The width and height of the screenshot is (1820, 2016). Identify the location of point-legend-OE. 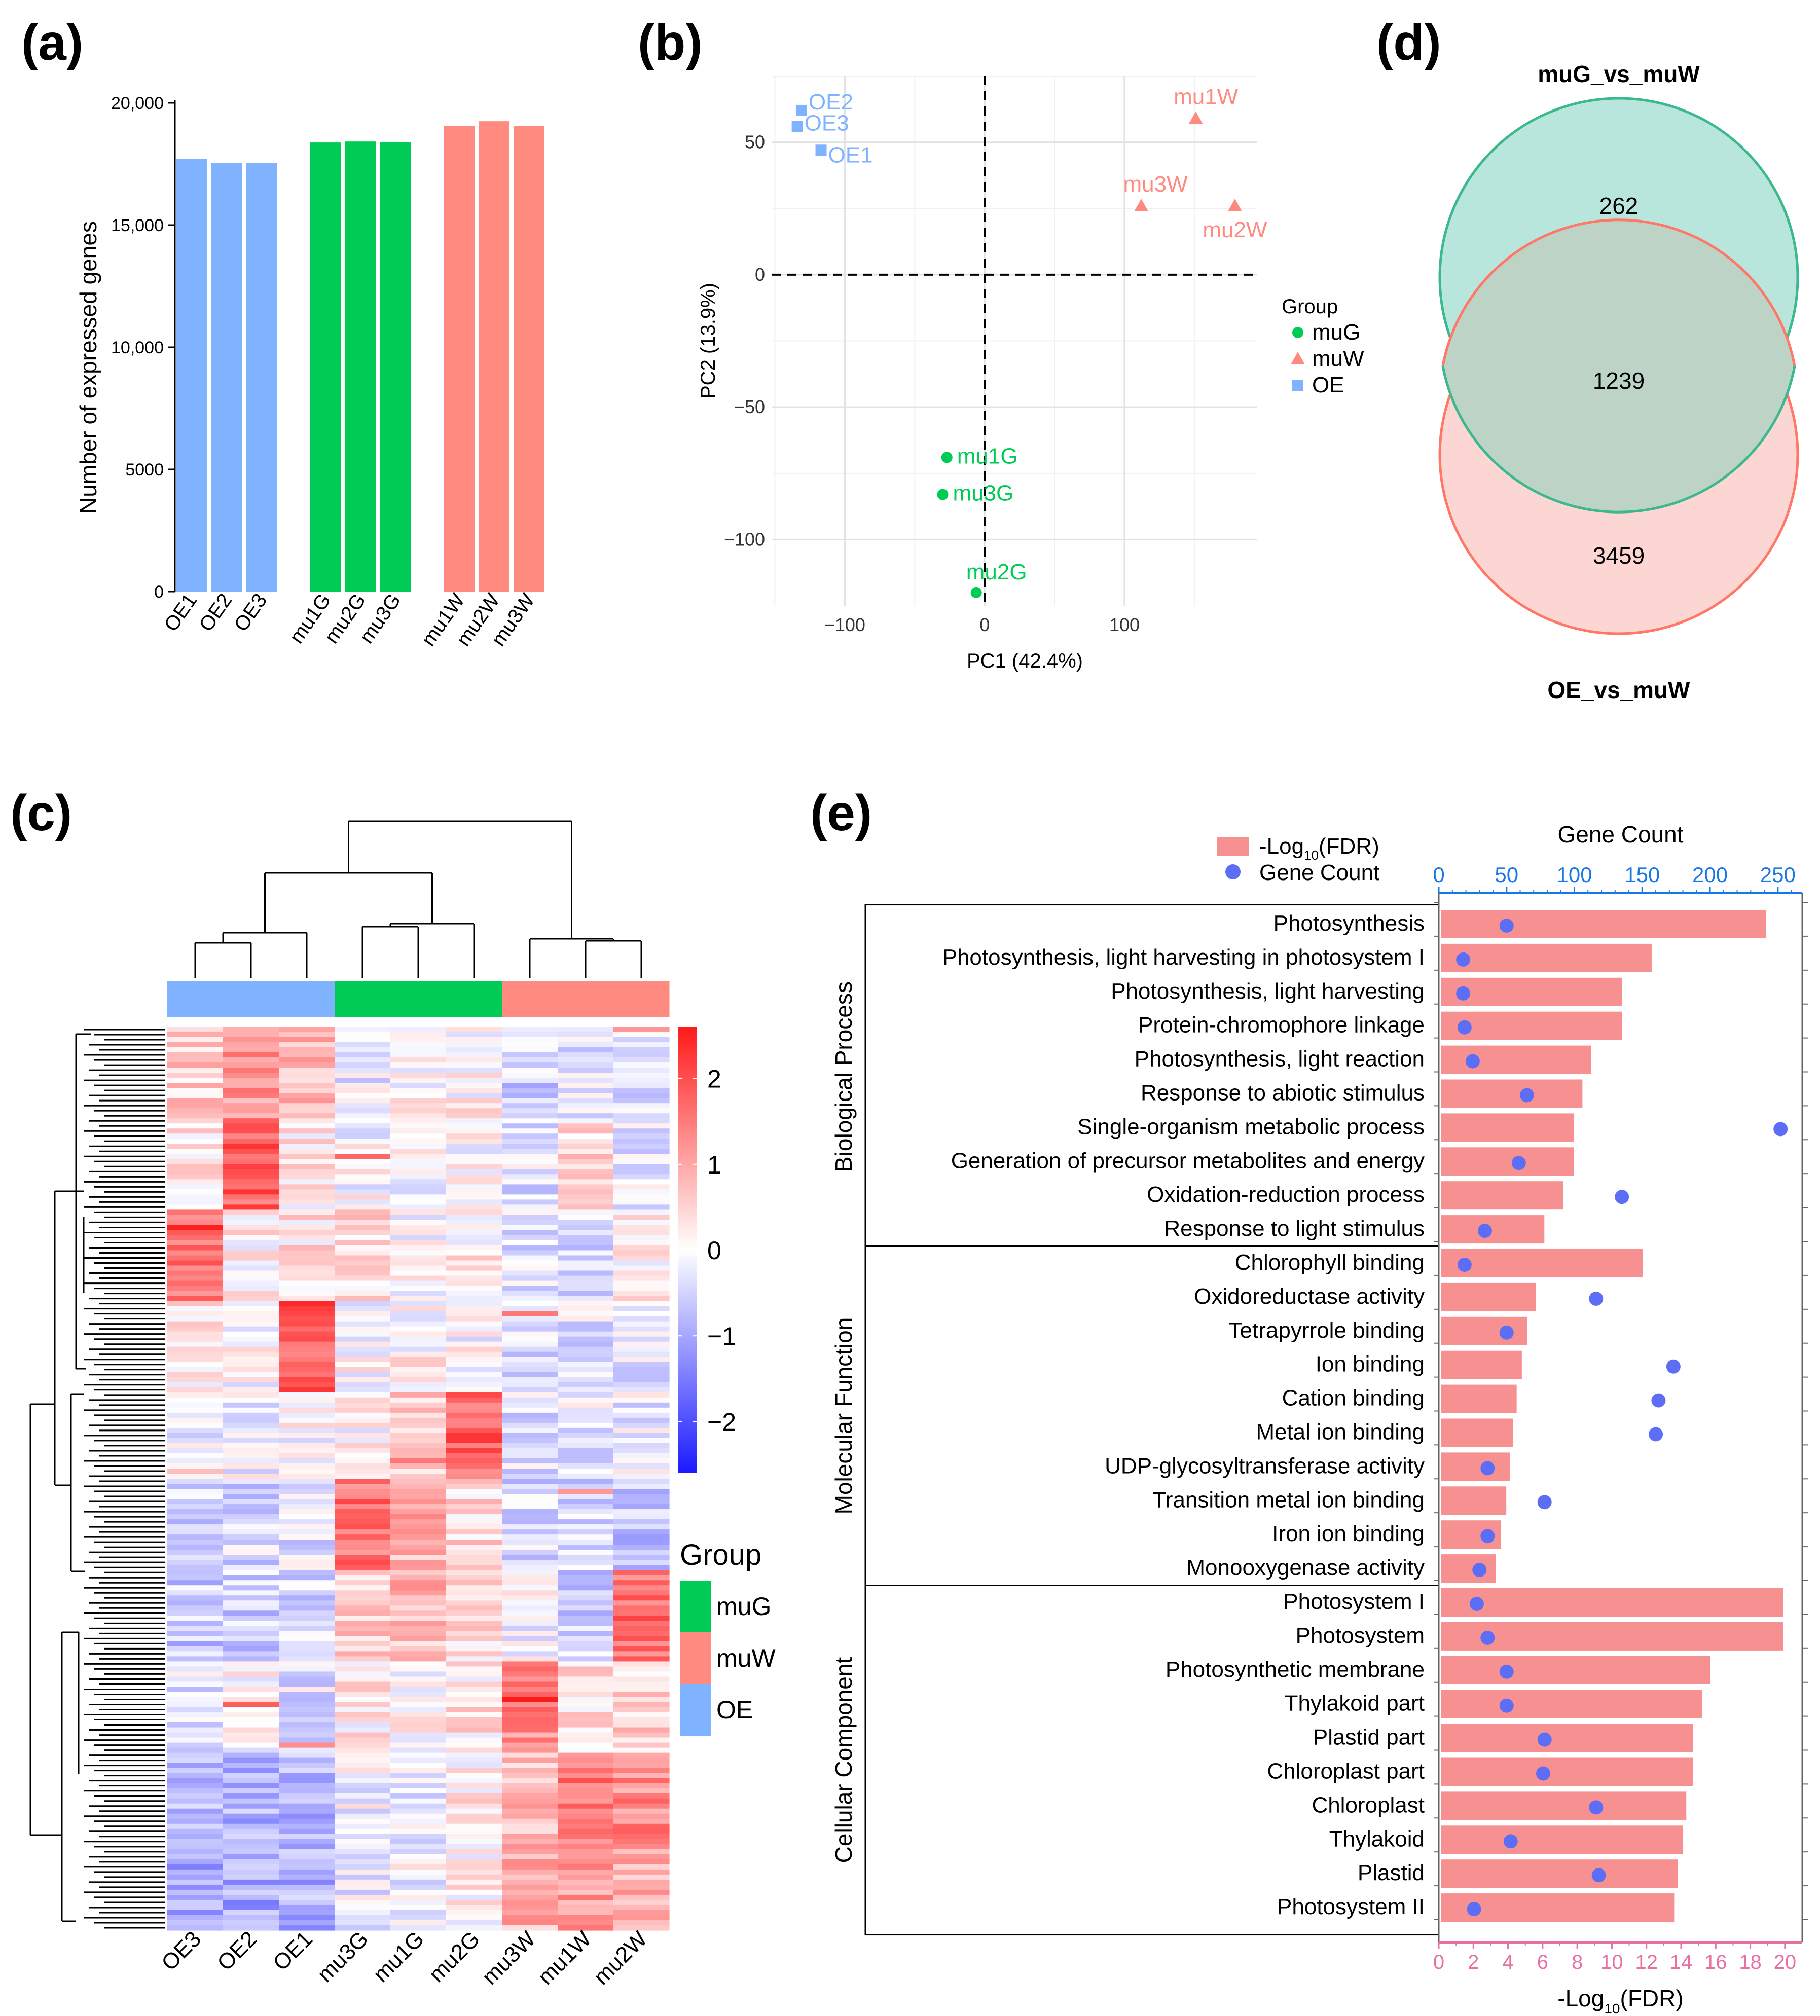
(1298, 385).